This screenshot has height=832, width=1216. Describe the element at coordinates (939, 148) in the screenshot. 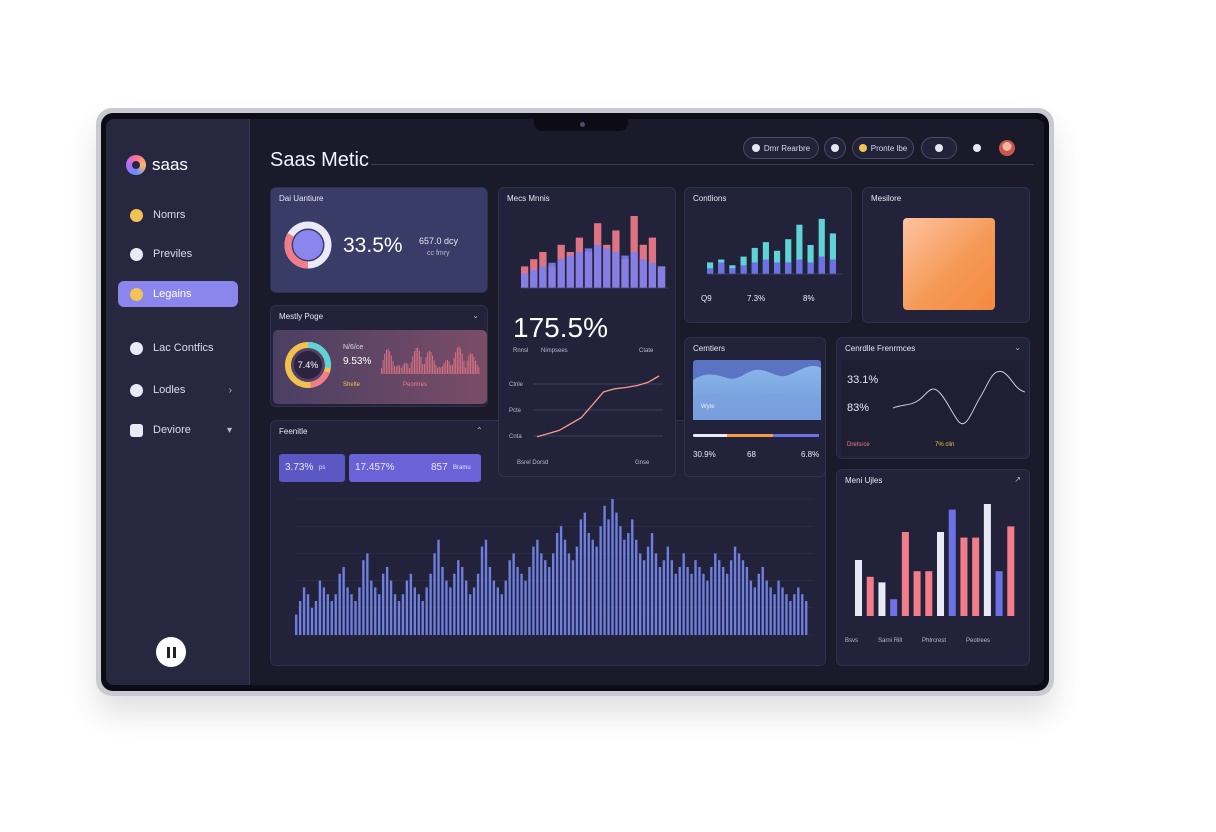

I see `user-button` at that location.